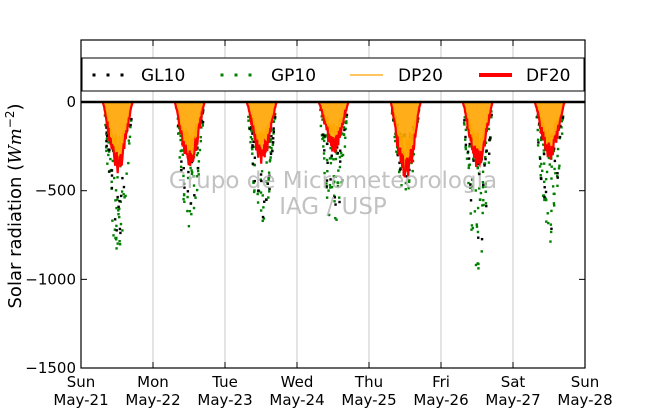 This screenshot has width=650, height=409. I want to click on legend-label: GL10, so click(163, 76).